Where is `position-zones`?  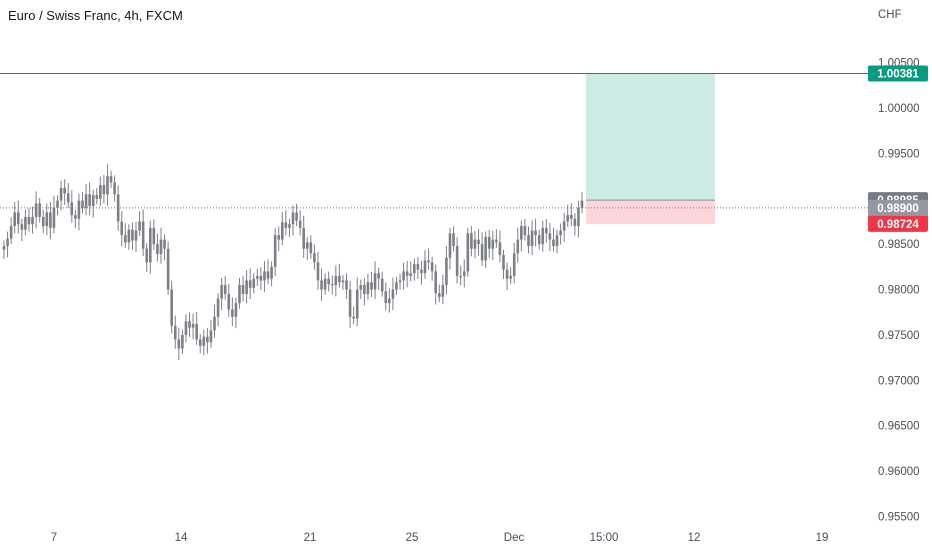
position-zones is located at coordinates (650, 148).